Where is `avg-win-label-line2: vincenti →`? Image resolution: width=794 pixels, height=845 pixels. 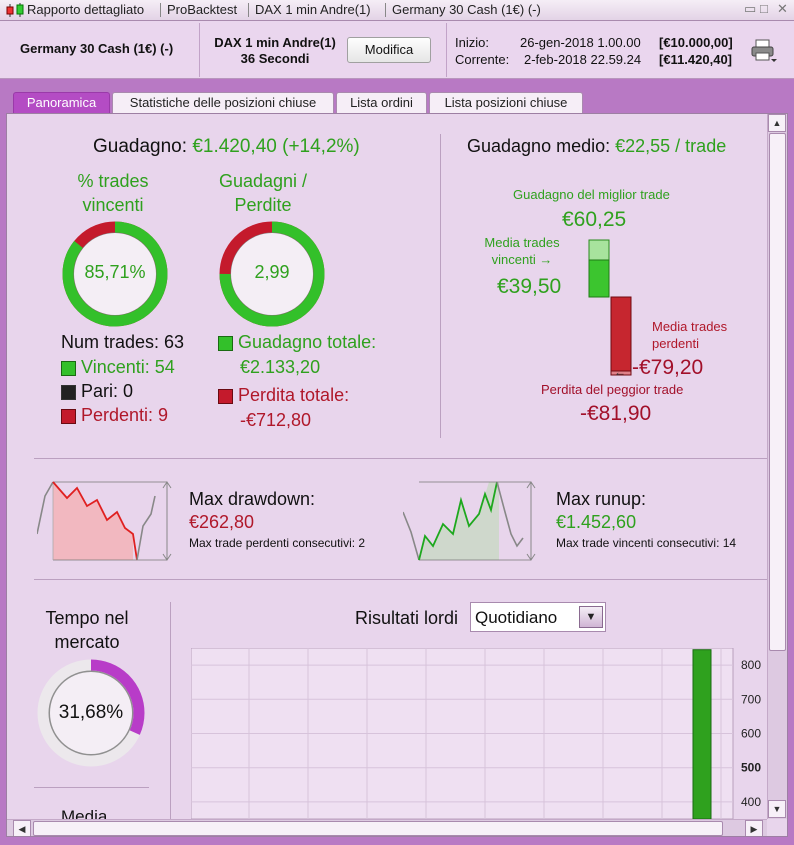
avg-win-label-line2: vincenti → is located at coordinates (522, 259).